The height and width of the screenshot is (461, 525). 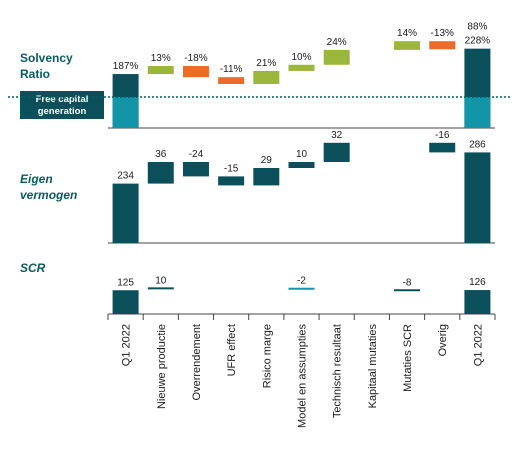 I want to click on free-capital-legend-box, so click(x=62, y=105).